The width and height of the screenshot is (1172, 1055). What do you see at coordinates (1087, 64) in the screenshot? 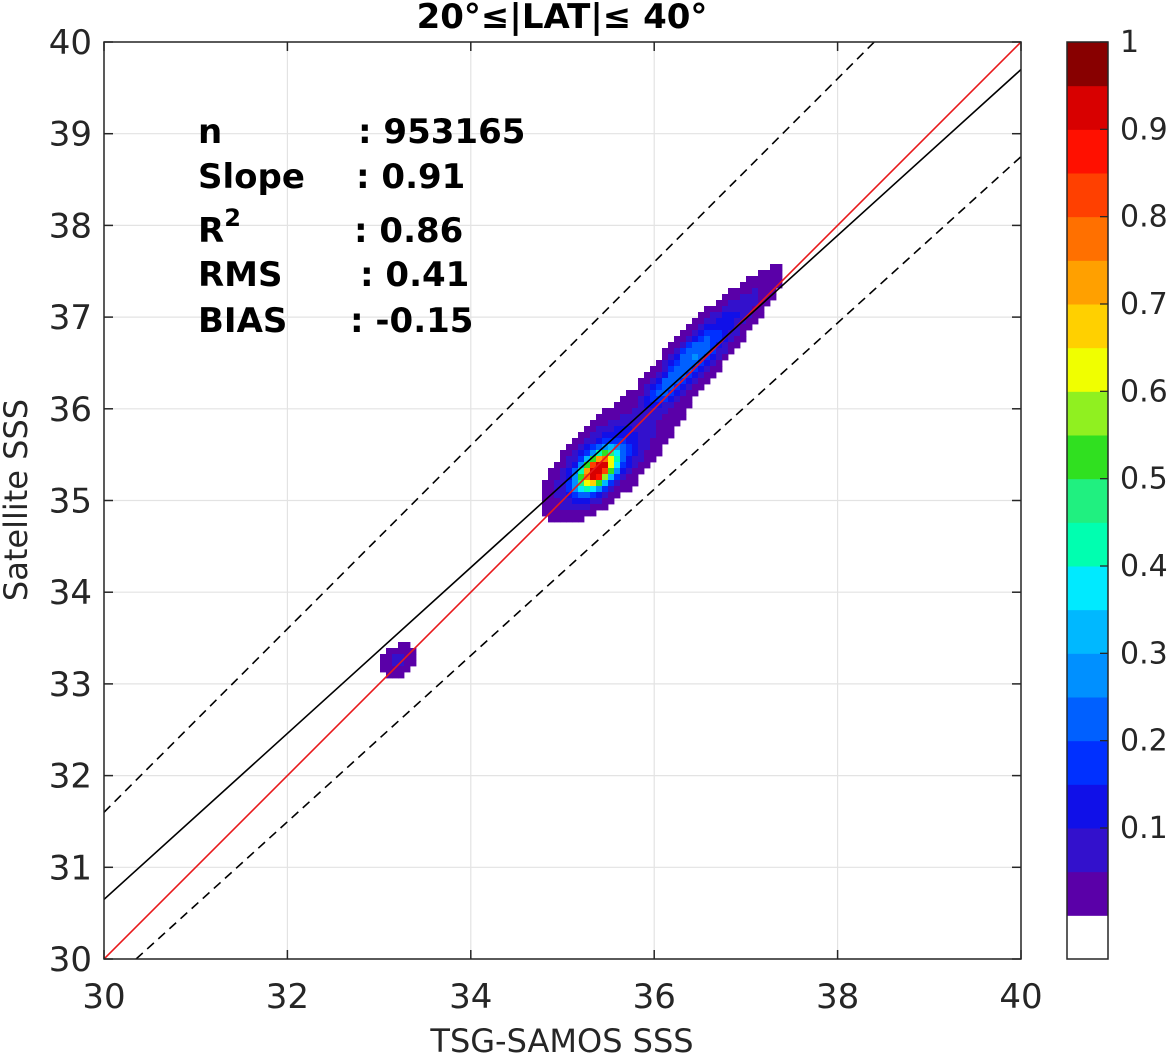
I see `colorbar-swatch` at bounding box center [1087, 64].